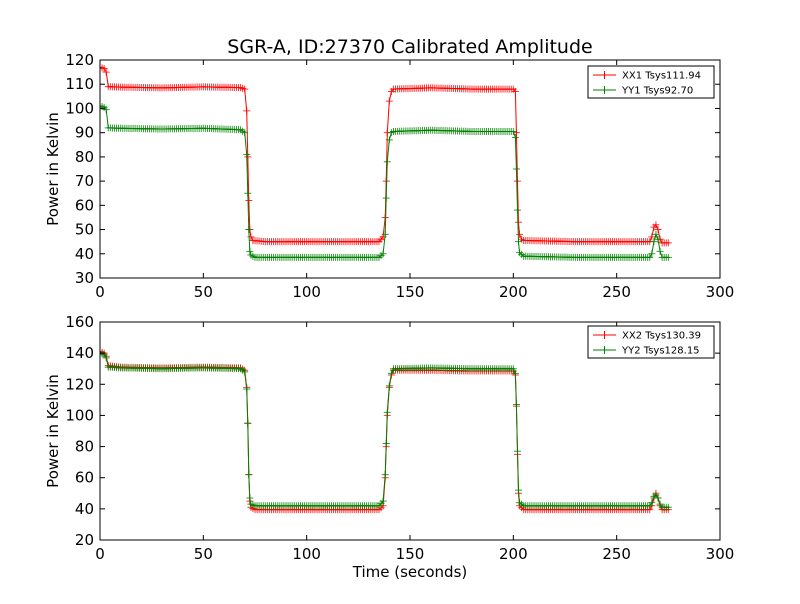 This screenshot has height=604, width=800. Describe the element at coordinates (720, 554) in the screenshot. I see `x-tick-label: 300` at that location.